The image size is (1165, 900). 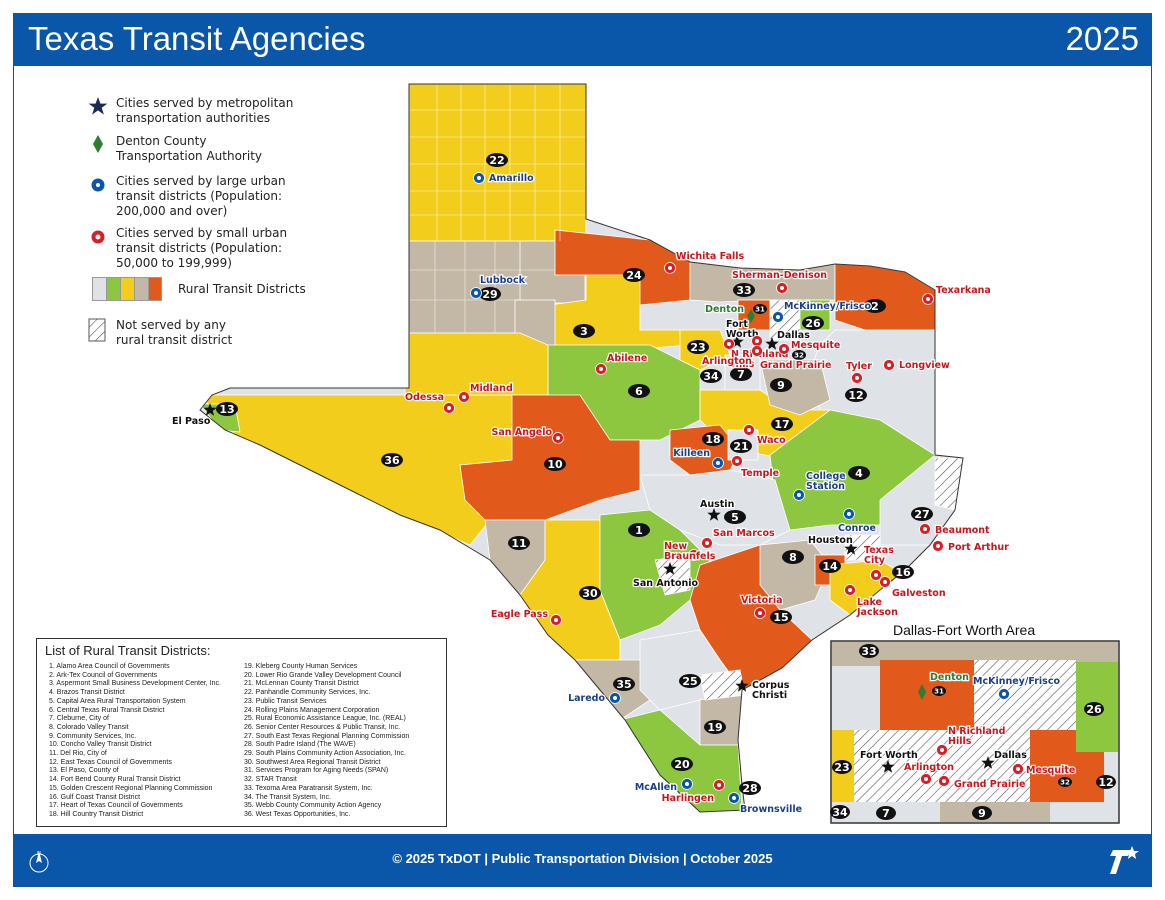 I want to click on inset-district-number: 32, so click(x=1065, y=783).